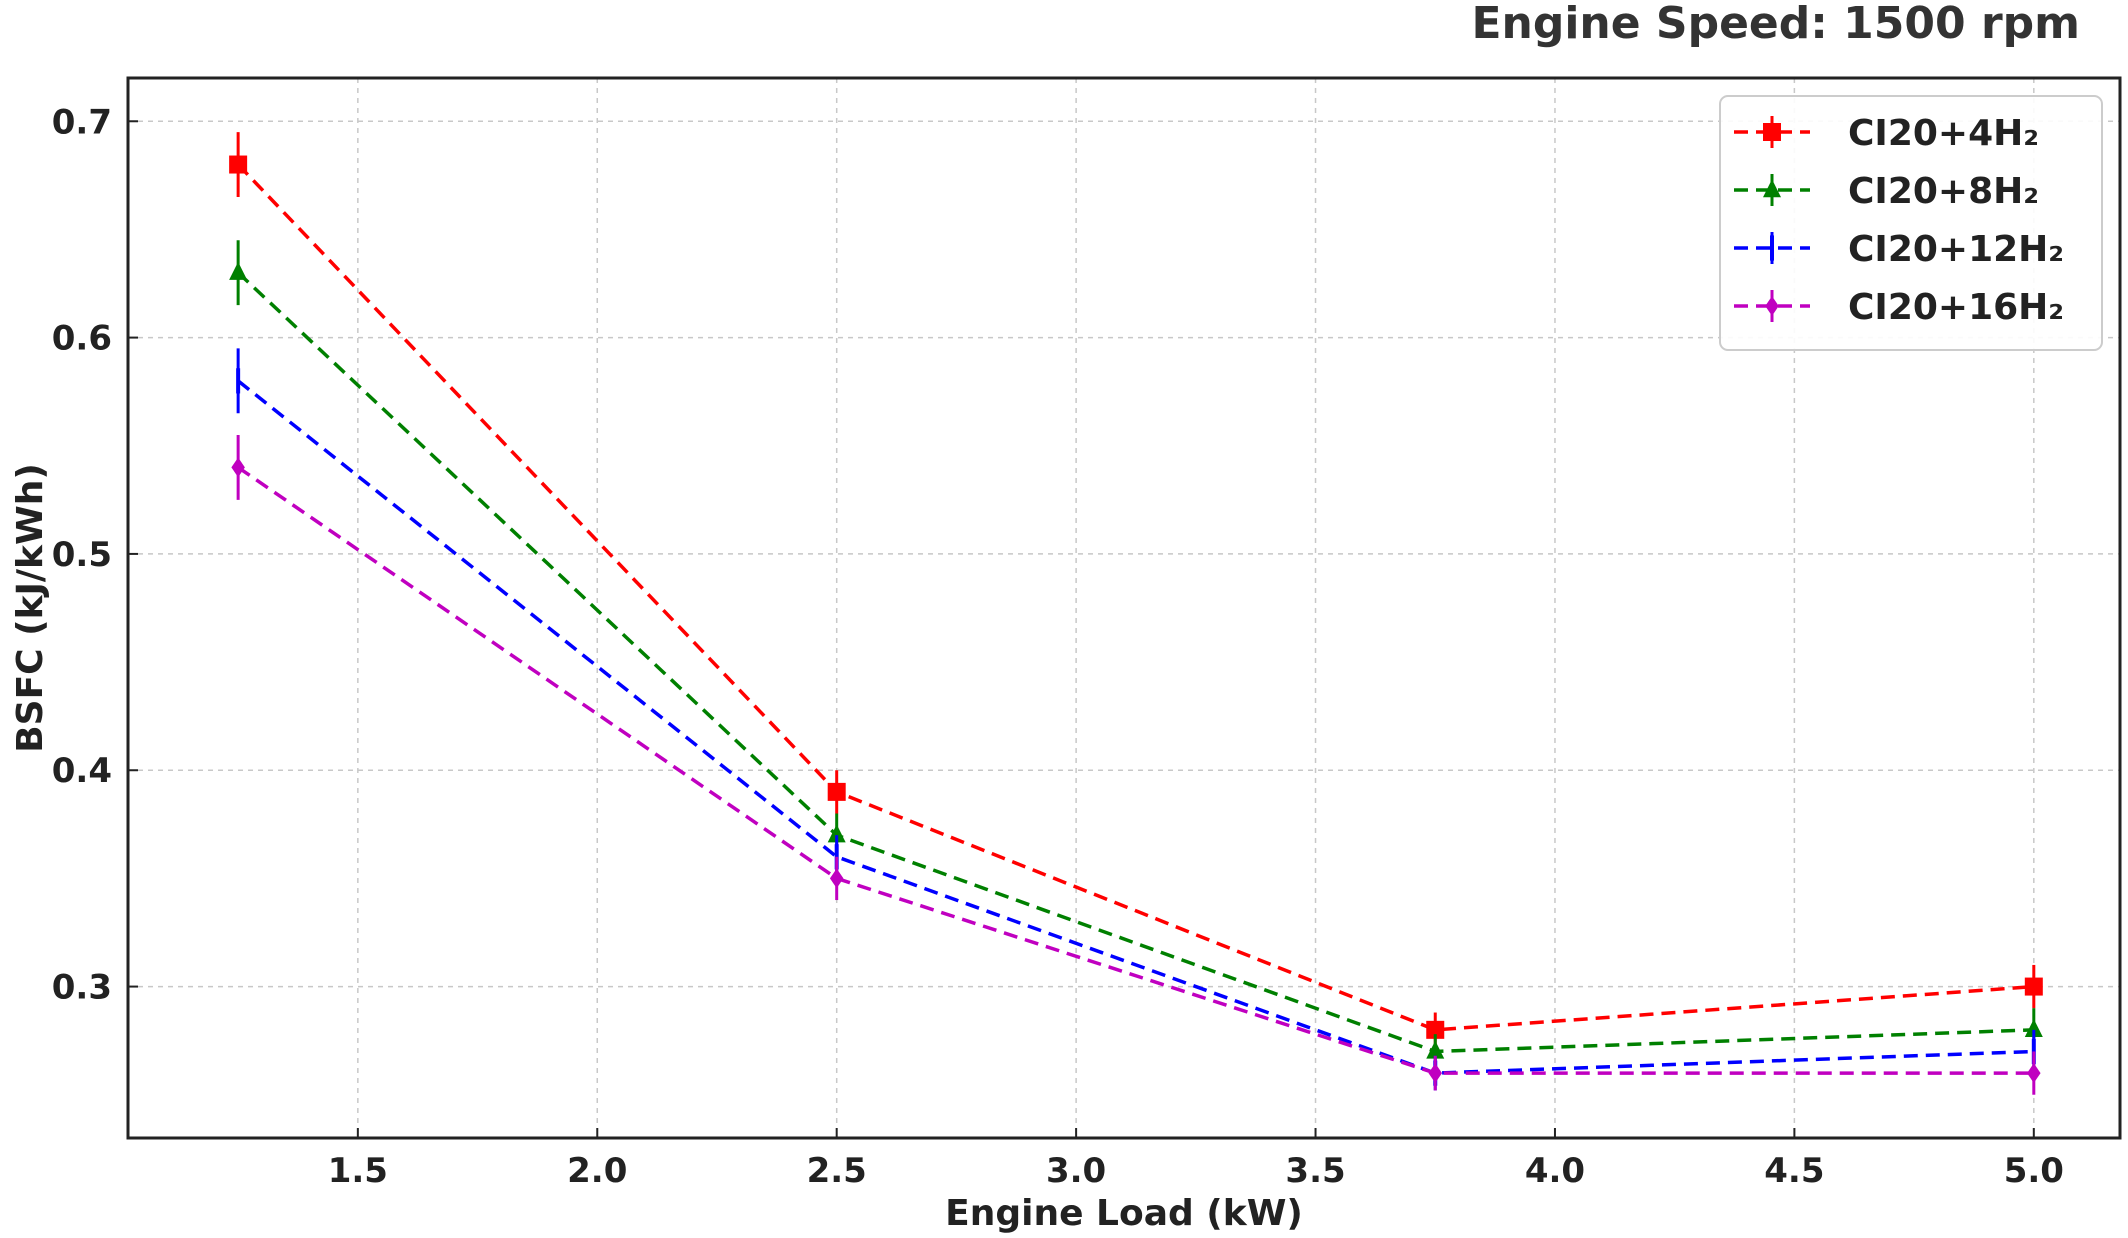  I want to click on x-tick-label: 5.0, so click(2034, 1171).